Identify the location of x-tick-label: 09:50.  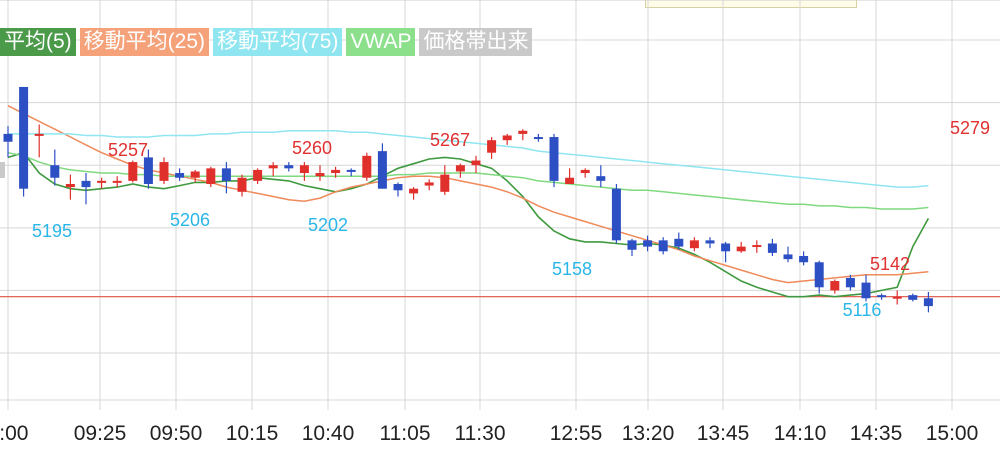
(176, 433).